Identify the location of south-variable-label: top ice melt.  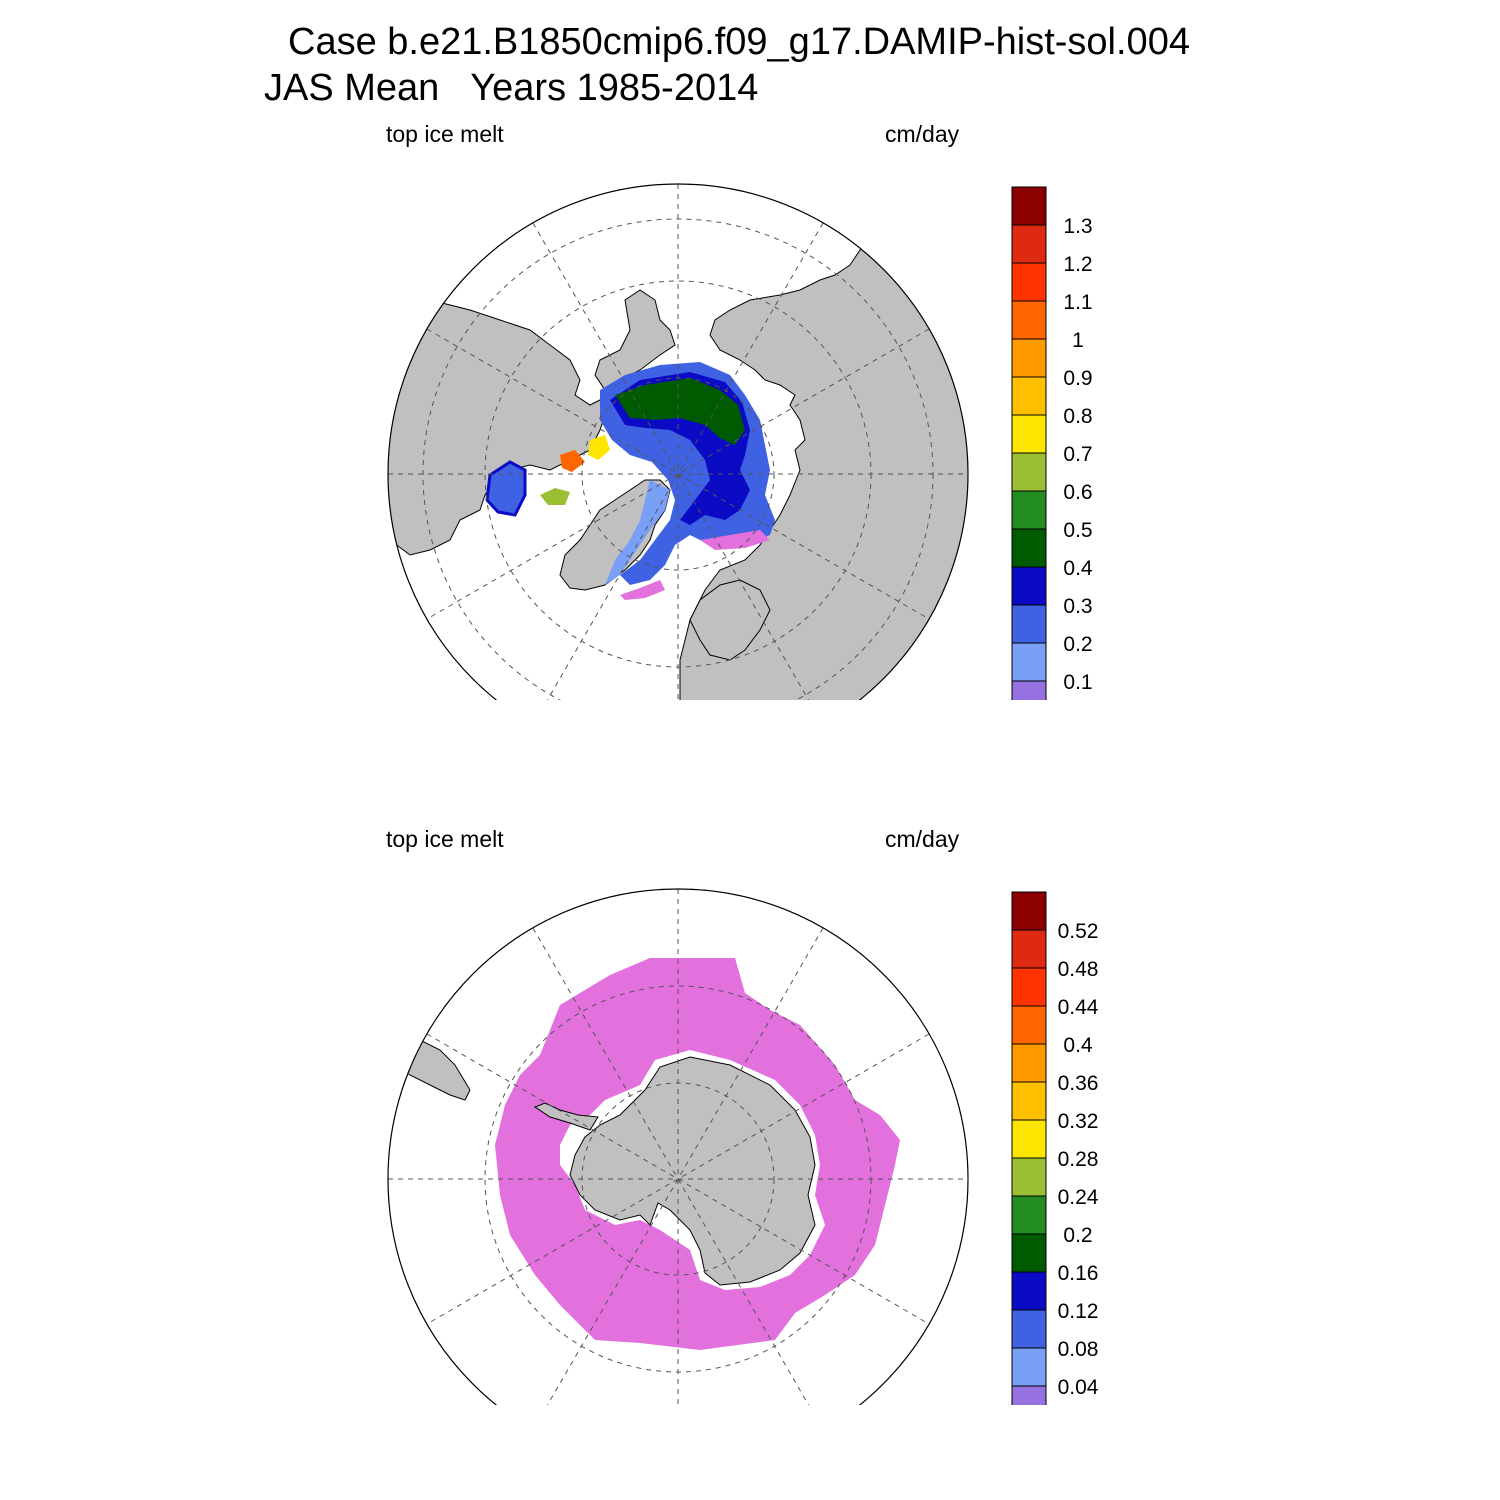
(445, 839).